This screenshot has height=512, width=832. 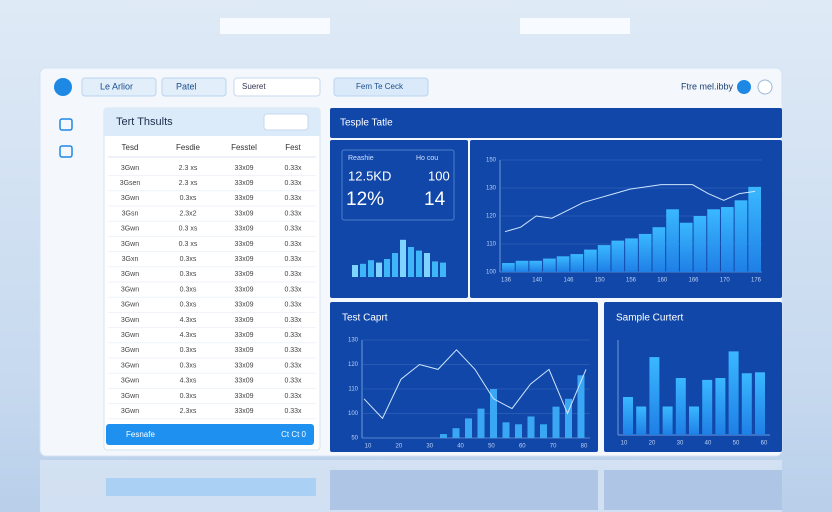 I want to click on panel-title: Tesple Tatle, so click(x=366, y=123).